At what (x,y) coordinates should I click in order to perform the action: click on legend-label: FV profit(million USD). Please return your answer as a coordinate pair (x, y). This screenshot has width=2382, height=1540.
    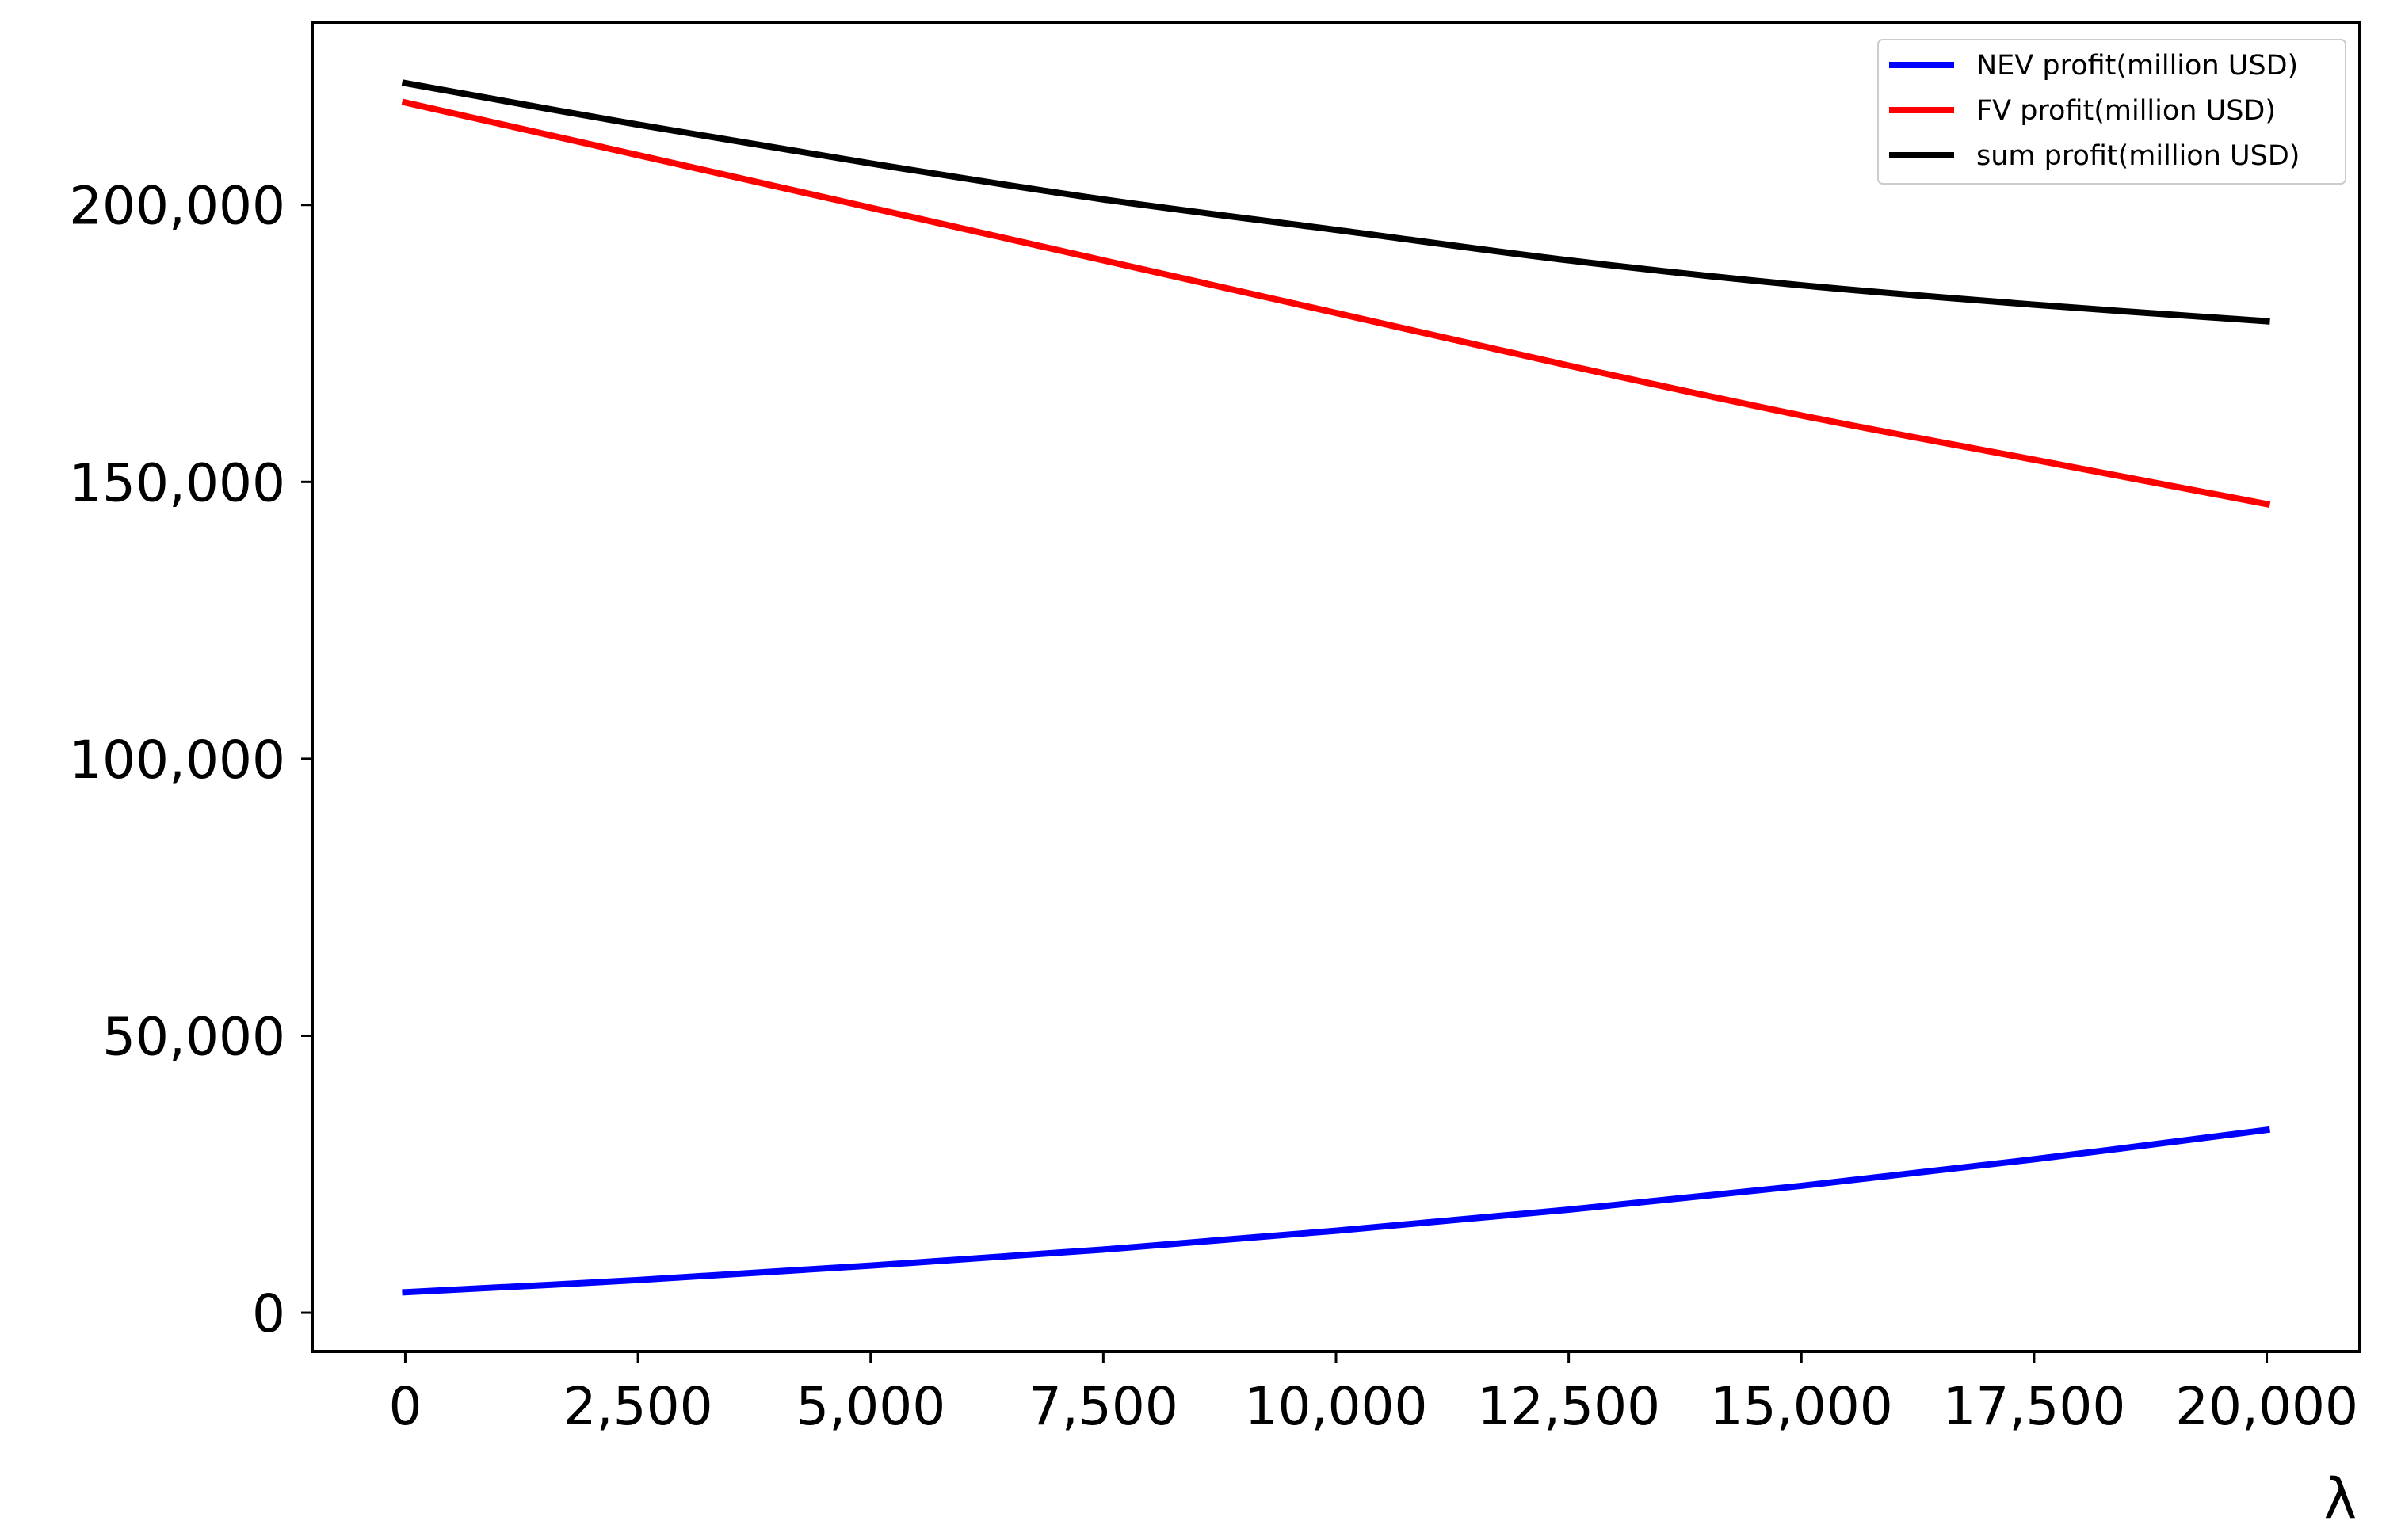
    Looking at the image, I should click on (2126, 111).